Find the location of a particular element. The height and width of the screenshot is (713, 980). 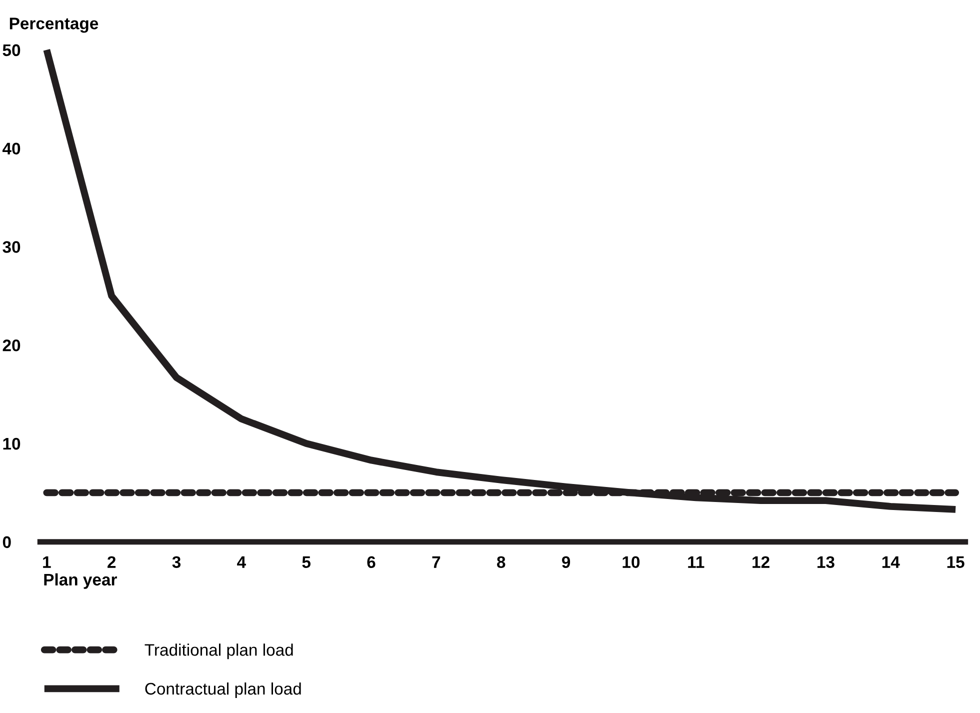

y-tick-label: 20 is located at coordinates (11, 345).